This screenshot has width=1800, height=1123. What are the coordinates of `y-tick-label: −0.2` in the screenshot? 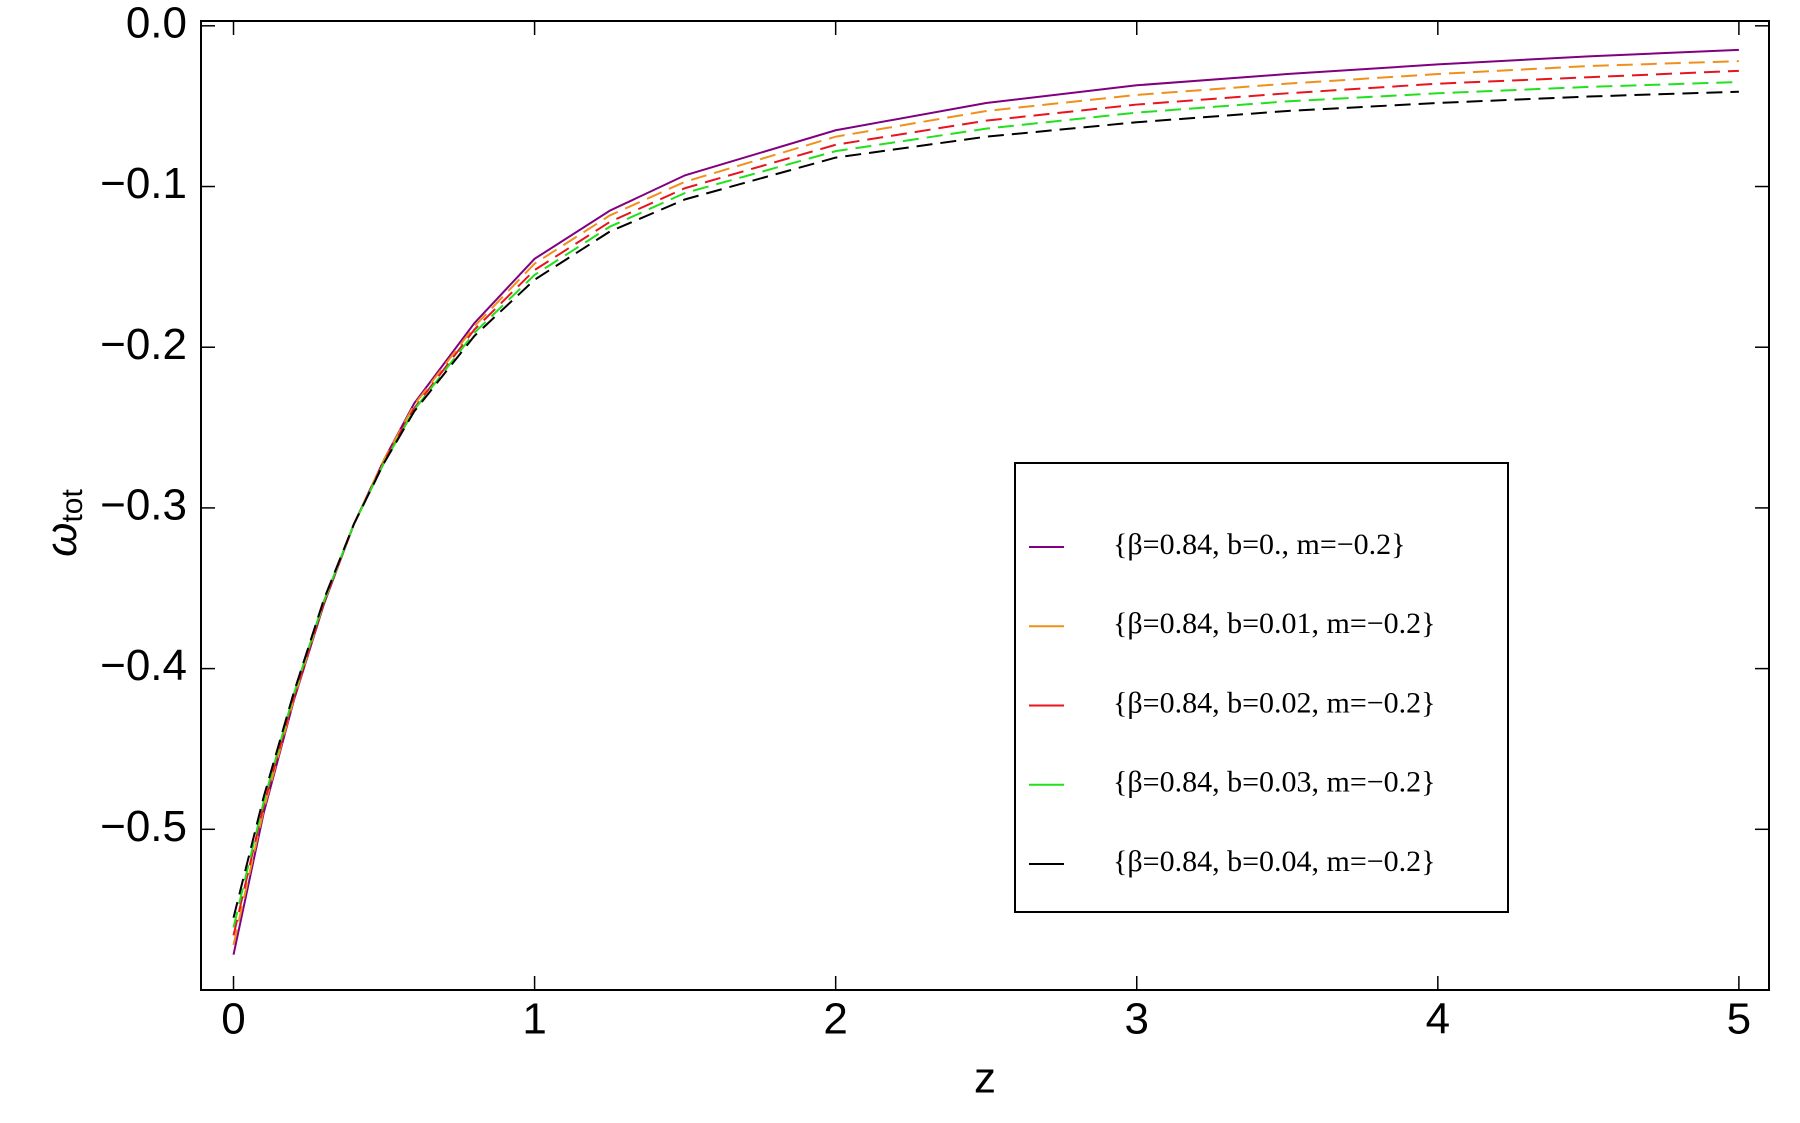 It's located at (143, 344).